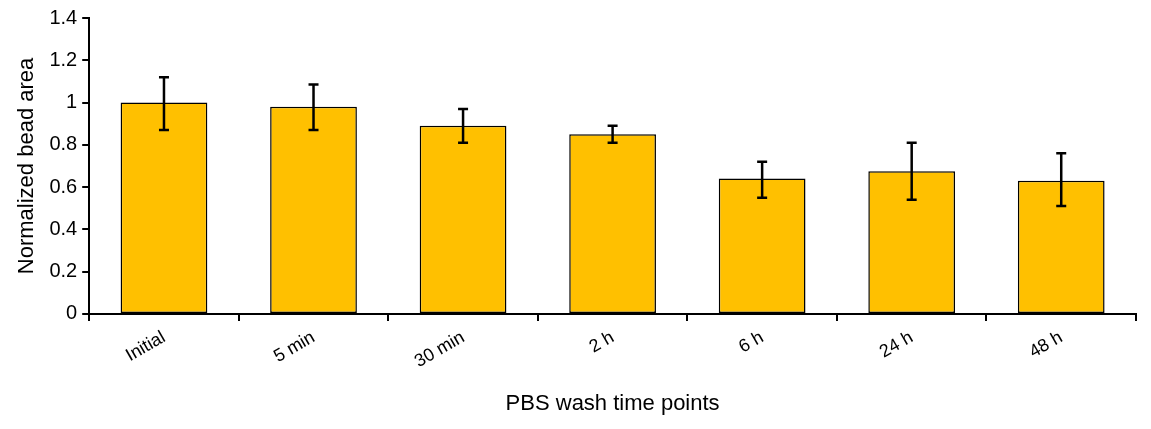 The height and width of the screenshot is (429, 1151). What do you see at coordinates (72, 101) in the screenshot?
I see `y-tick-label: 1` at bounding box center [72, 101].